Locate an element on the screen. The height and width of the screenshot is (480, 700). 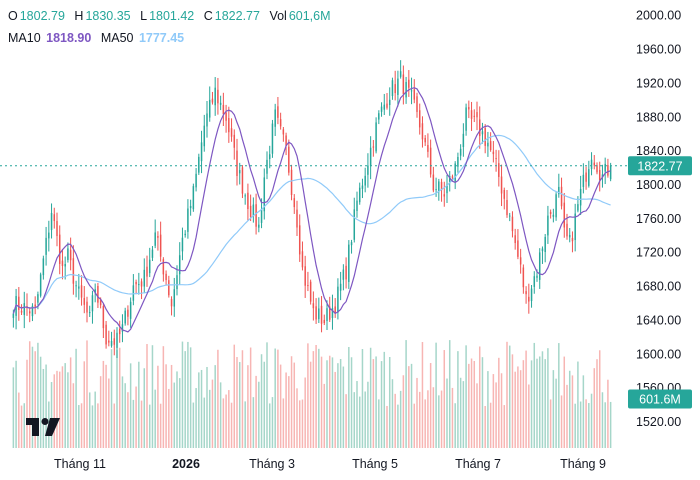
high-label: H is located at coordinates (79, 16).